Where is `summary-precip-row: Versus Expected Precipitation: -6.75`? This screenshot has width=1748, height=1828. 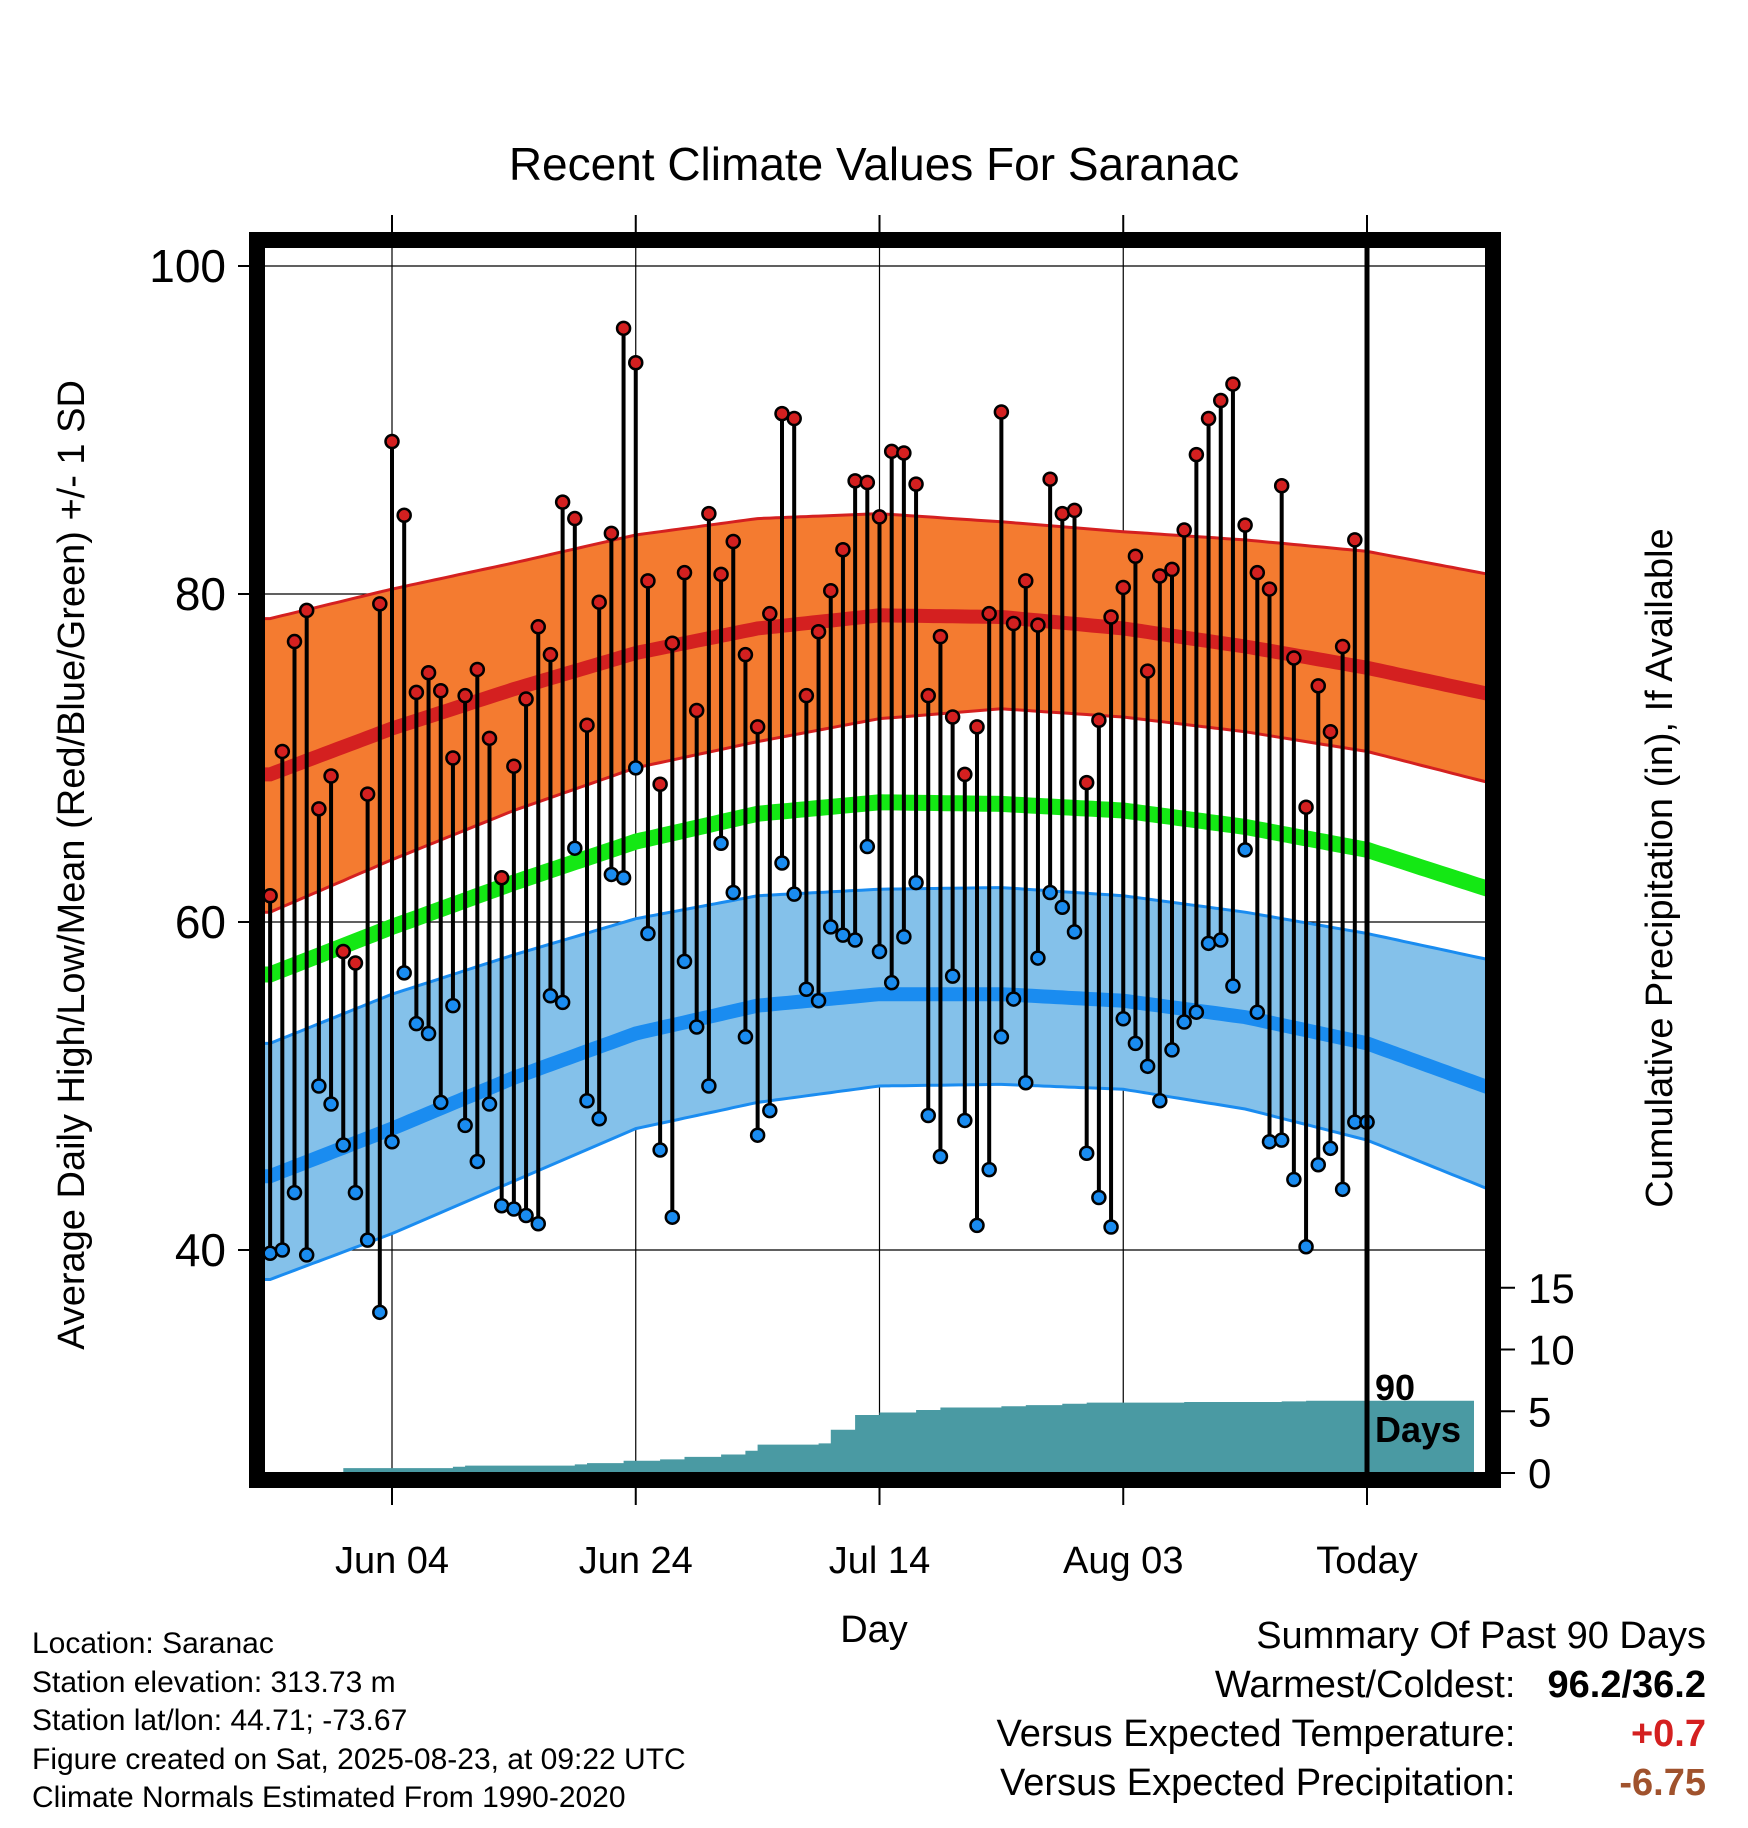
summary-precip-row: Versus Expected Precipitation: -6.75 is located at coordinates (1351, 1783).